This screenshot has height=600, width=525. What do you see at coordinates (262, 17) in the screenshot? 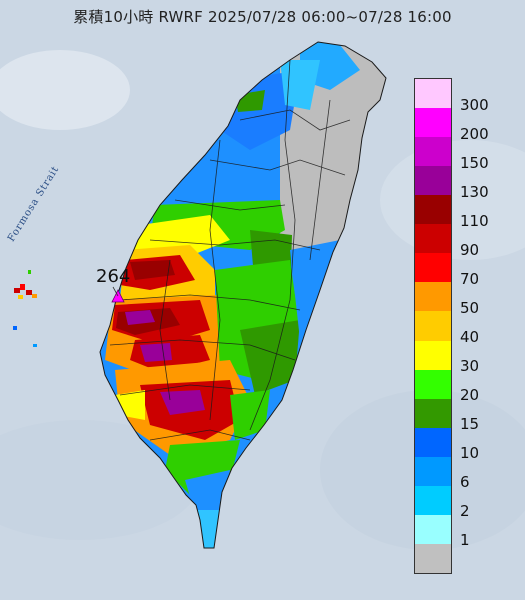
I see `map-title: 累積10小時 RWRF 2025/07/28 06:00~07/28 16:00` at bounding box center [262, 17].